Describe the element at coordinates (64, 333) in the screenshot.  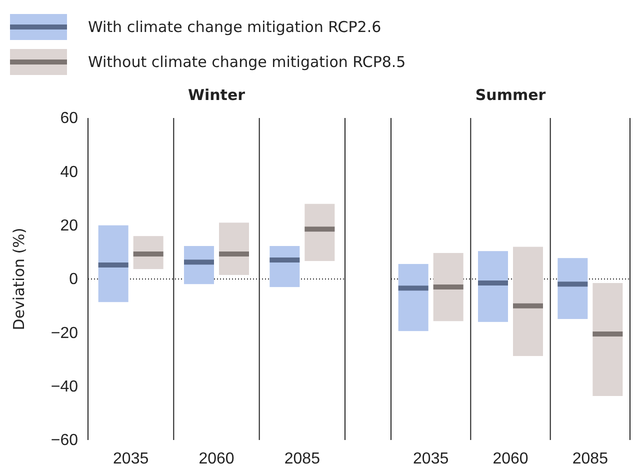
I see `y-tick-label: −20` at that location.